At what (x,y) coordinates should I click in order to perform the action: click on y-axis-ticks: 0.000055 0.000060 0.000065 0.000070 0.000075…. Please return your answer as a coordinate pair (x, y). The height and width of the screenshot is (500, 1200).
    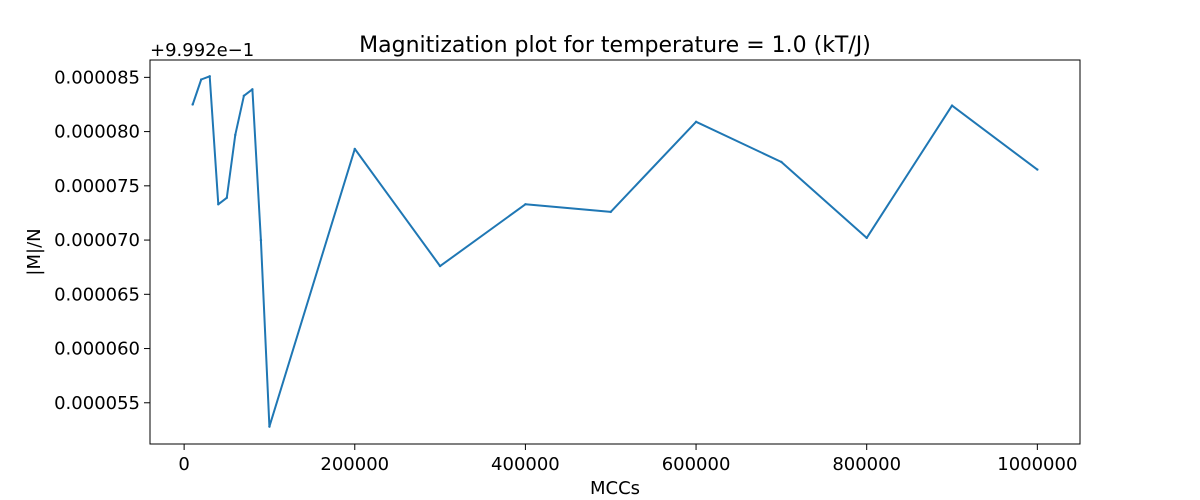
    Looking at the image, I should click on (102, 240).